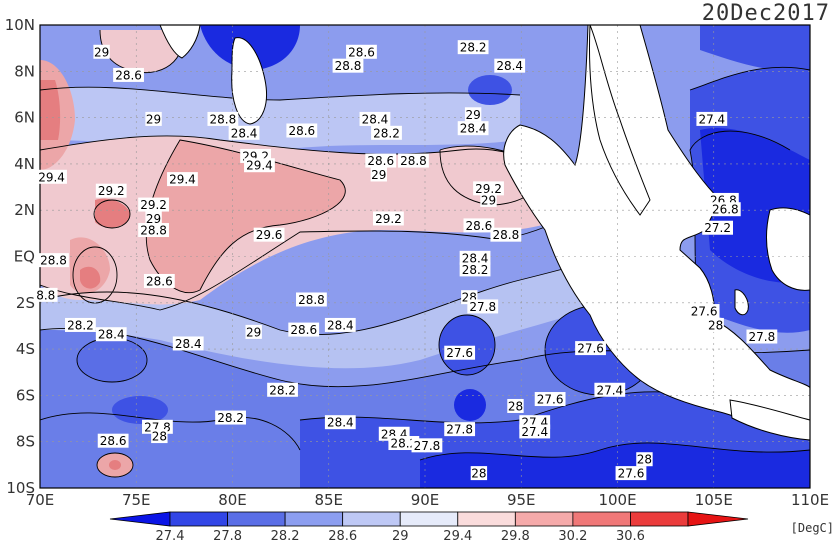 Image resolution: width=840 pixels, height=548 pixels. I want to click on contour-label-text: 27.2, so click(717, 228).